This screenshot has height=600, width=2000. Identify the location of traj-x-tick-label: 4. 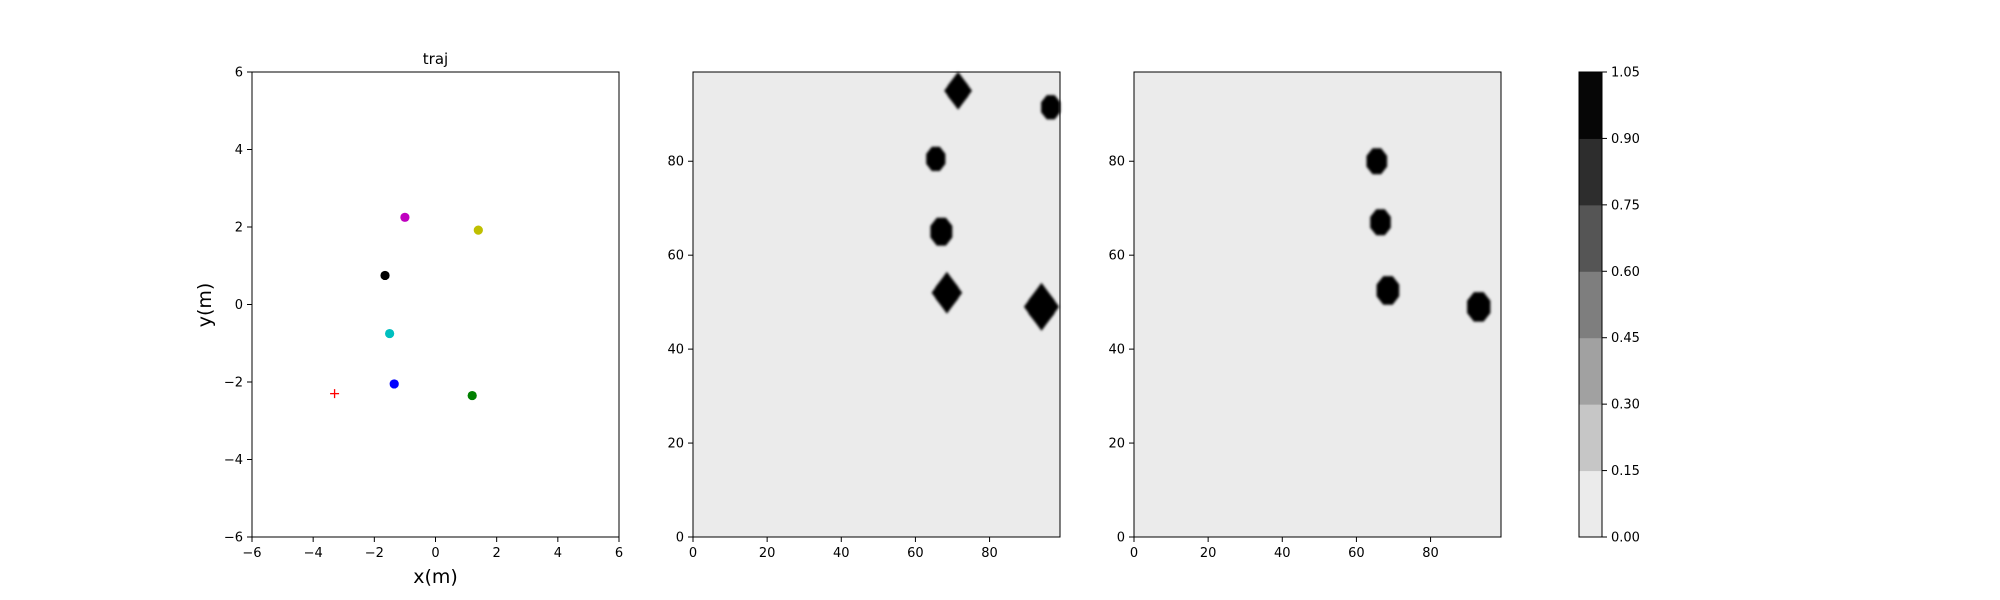
(558, 553).